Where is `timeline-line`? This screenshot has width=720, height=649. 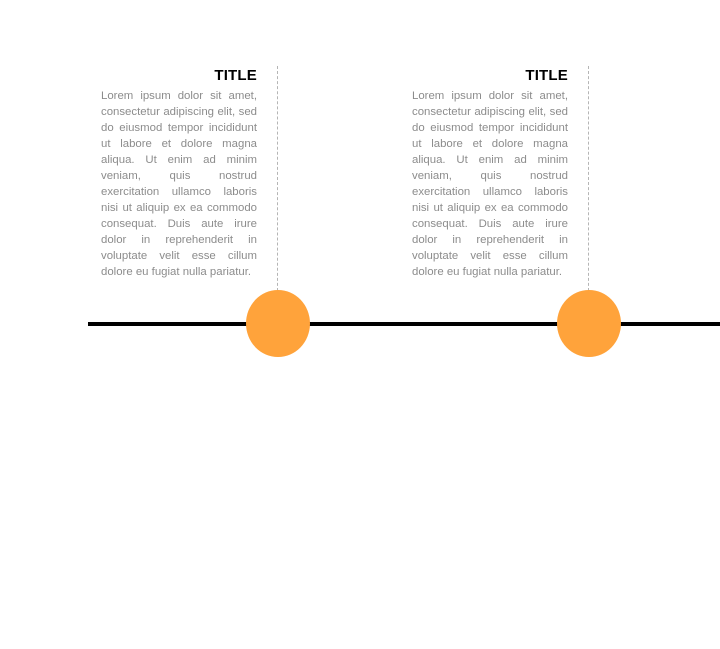
timeline-line is located at coordinates (404, 324).